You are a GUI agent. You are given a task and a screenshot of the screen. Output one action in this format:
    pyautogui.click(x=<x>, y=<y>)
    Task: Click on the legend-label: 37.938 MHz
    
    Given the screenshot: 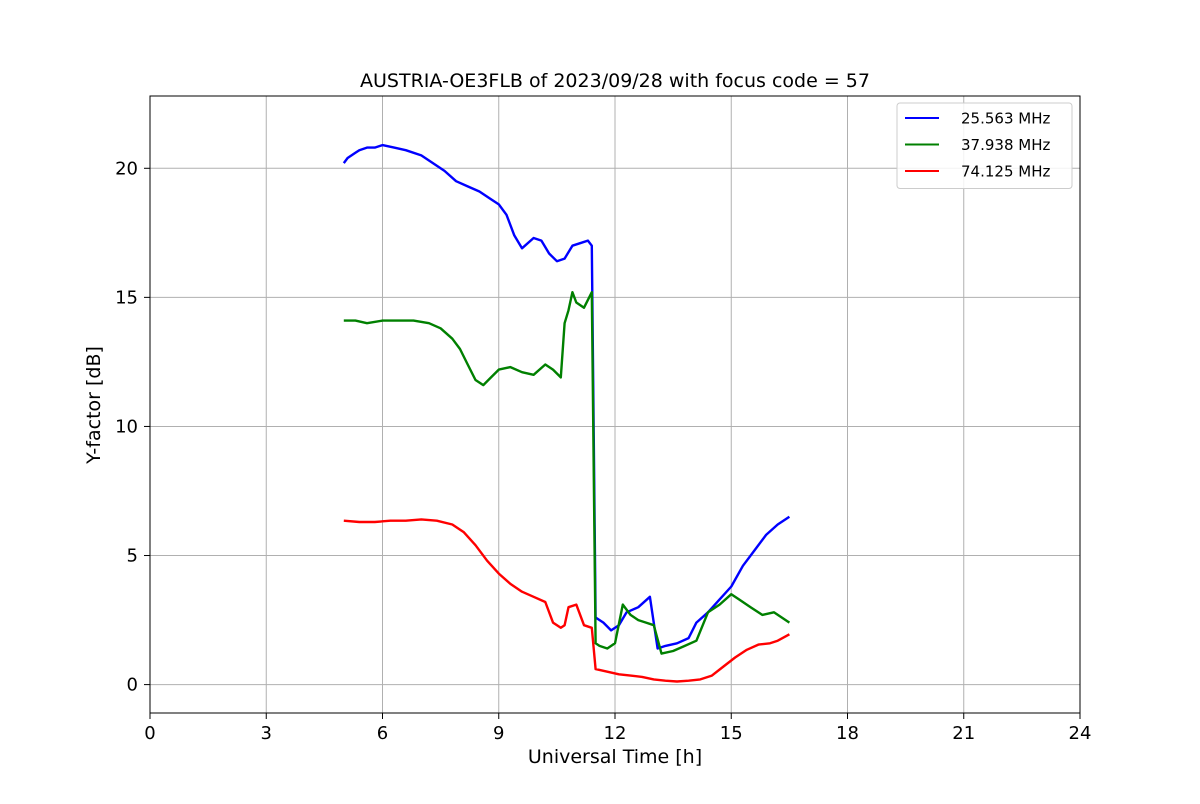 What is the action you would take?
    pyautogui.click(x=1005, y=145)
    